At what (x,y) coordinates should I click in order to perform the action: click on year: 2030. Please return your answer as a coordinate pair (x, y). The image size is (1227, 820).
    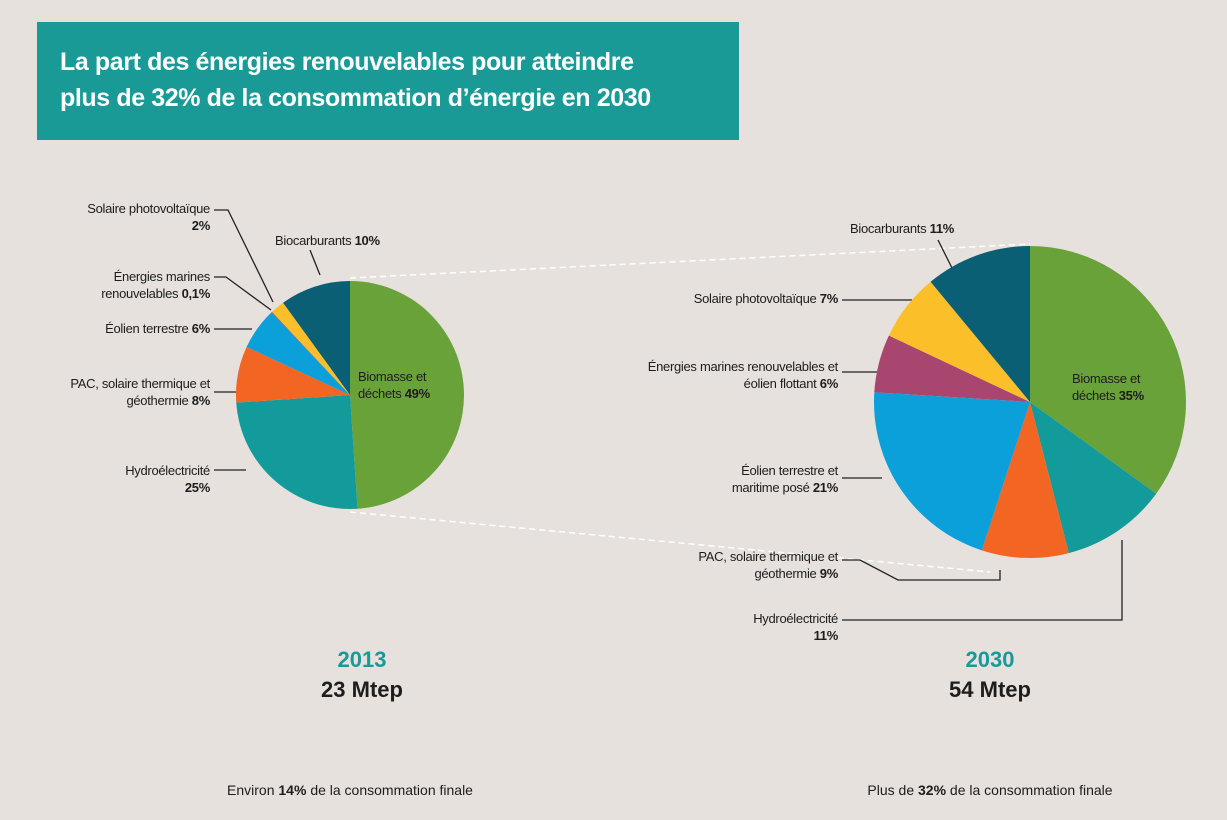
    Looking at the image, I should click on (990, 659).